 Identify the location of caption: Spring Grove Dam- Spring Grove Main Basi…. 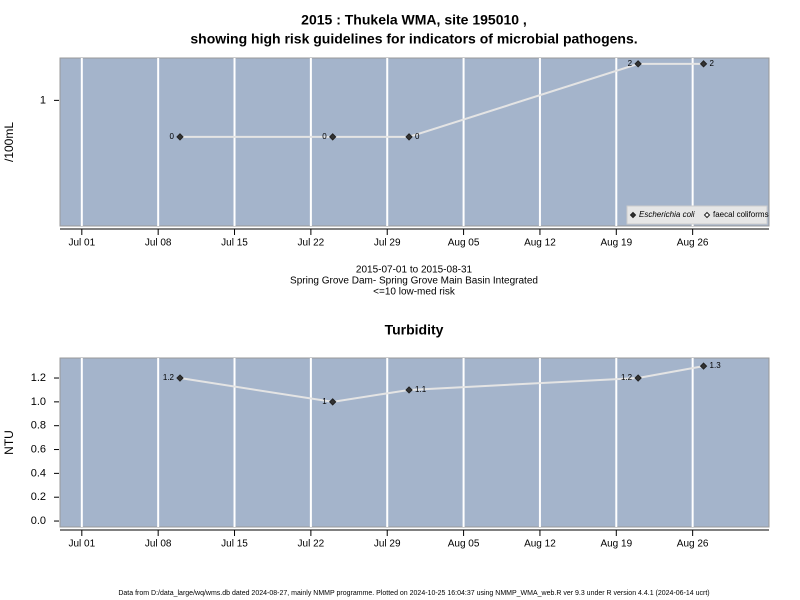
(414, 281).